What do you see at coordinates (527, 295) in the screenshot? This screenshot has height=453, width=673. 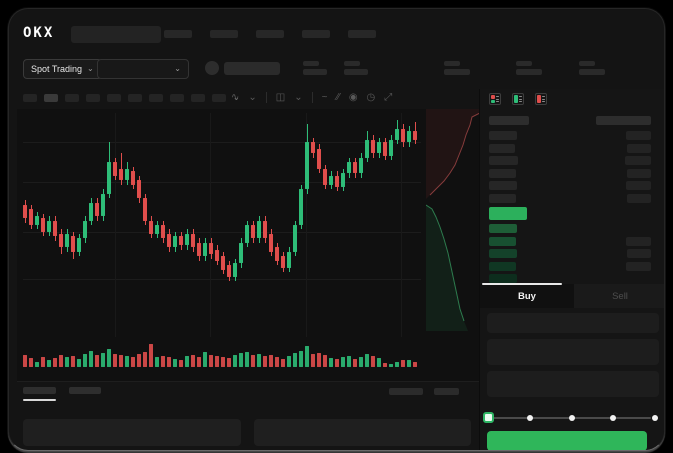 I see `tab-buy: Buy` at bounding box center [527, 295].